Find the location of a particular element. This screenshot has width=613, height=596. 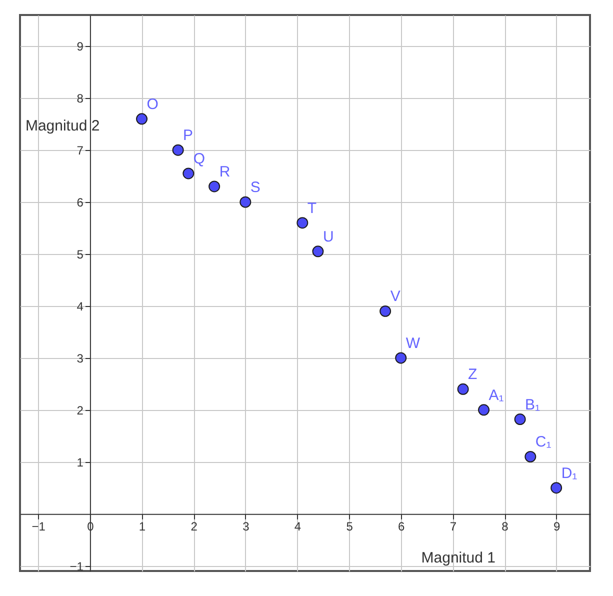

y-tick-label: 7 is located at coordinates (80, 151).